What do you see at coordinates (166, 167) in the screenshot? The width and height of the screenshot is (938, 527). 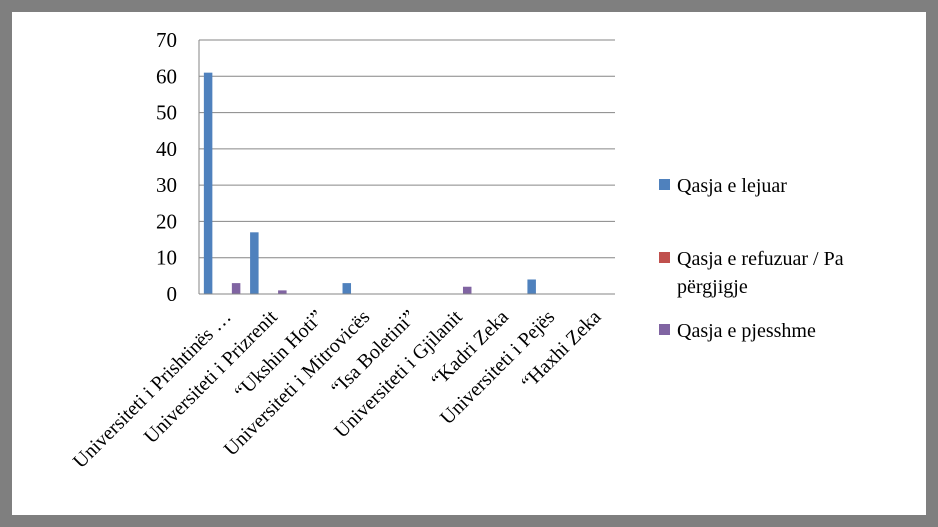 I see `y-axis-ticks: 0 10 20 30 40 50 60 70` at bounding box center [166, 167].